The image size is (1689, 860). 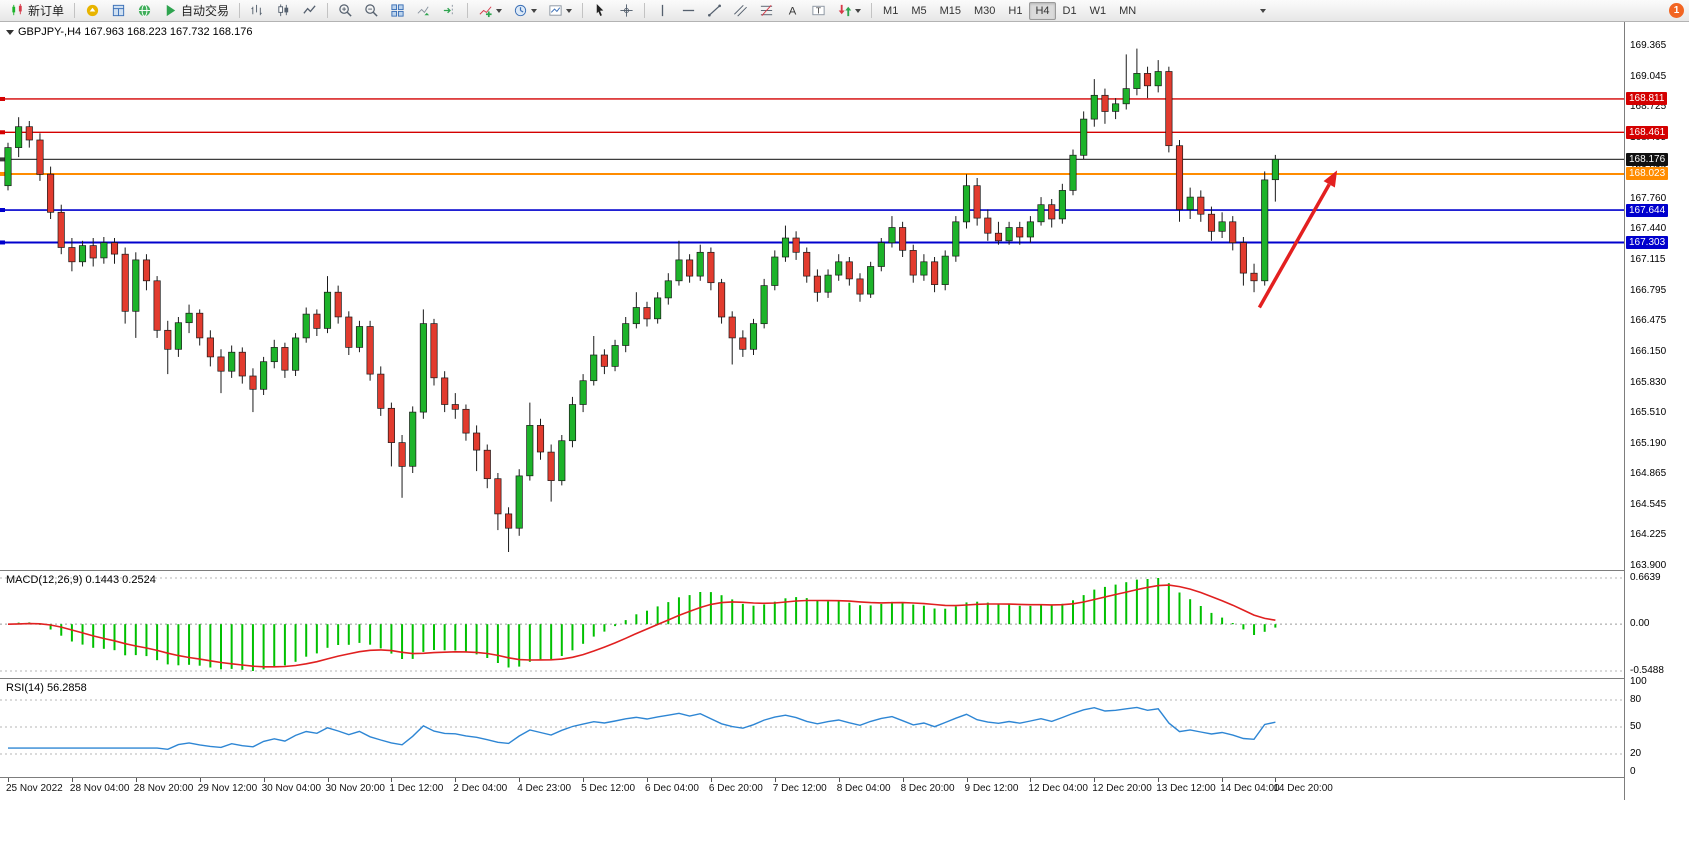 I want to click on price-axis-label: 167.115, so click(x=1648, y=260).